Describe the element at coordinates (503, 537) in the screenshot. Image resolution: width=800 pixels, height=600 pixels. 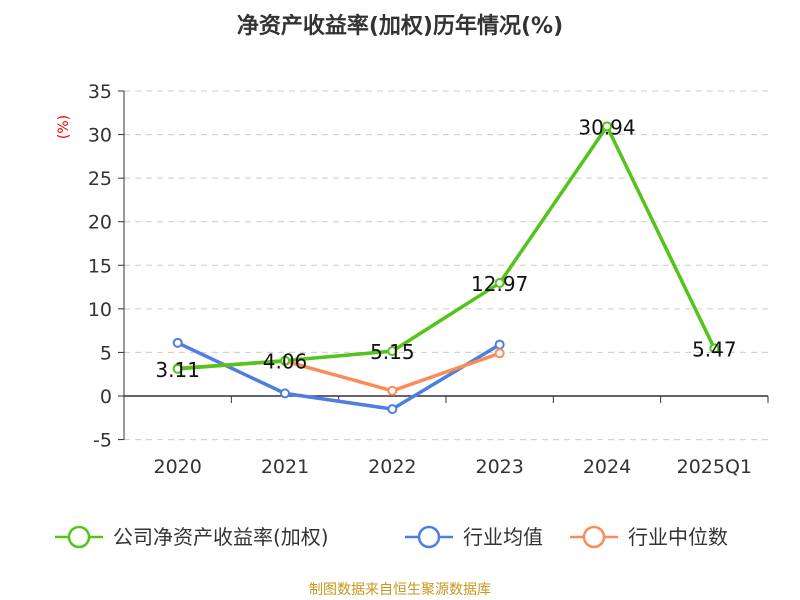
I see `legend-label: 行业均值` at that location.